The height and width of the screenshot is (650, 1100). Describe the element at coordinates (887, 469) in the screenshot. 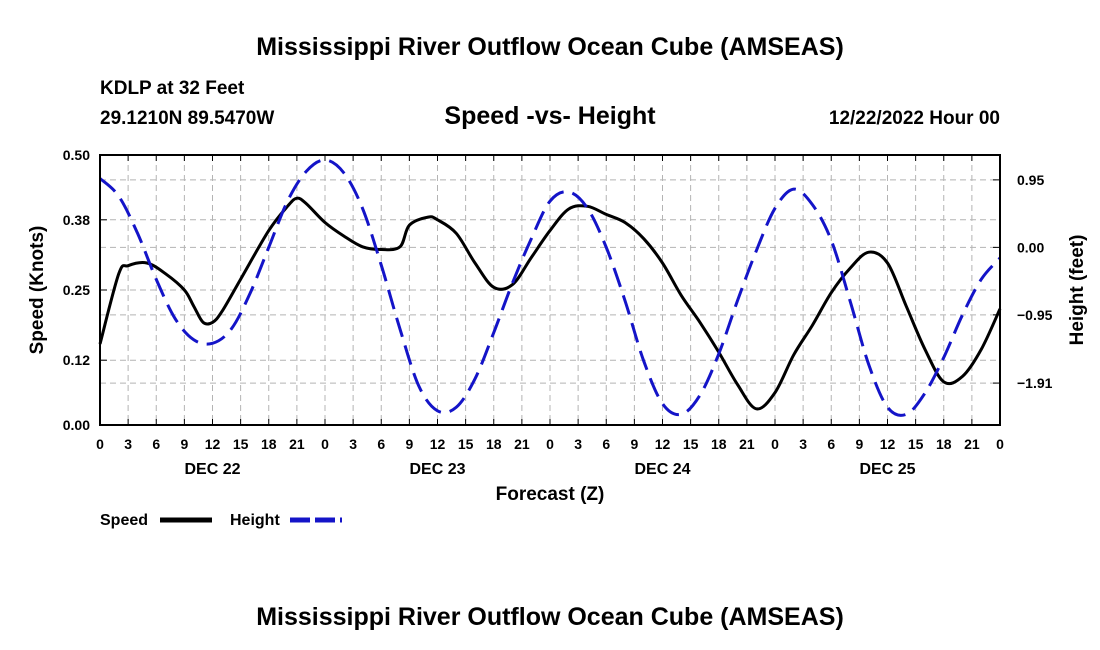

I see `day-label: DEC 25` at that location.